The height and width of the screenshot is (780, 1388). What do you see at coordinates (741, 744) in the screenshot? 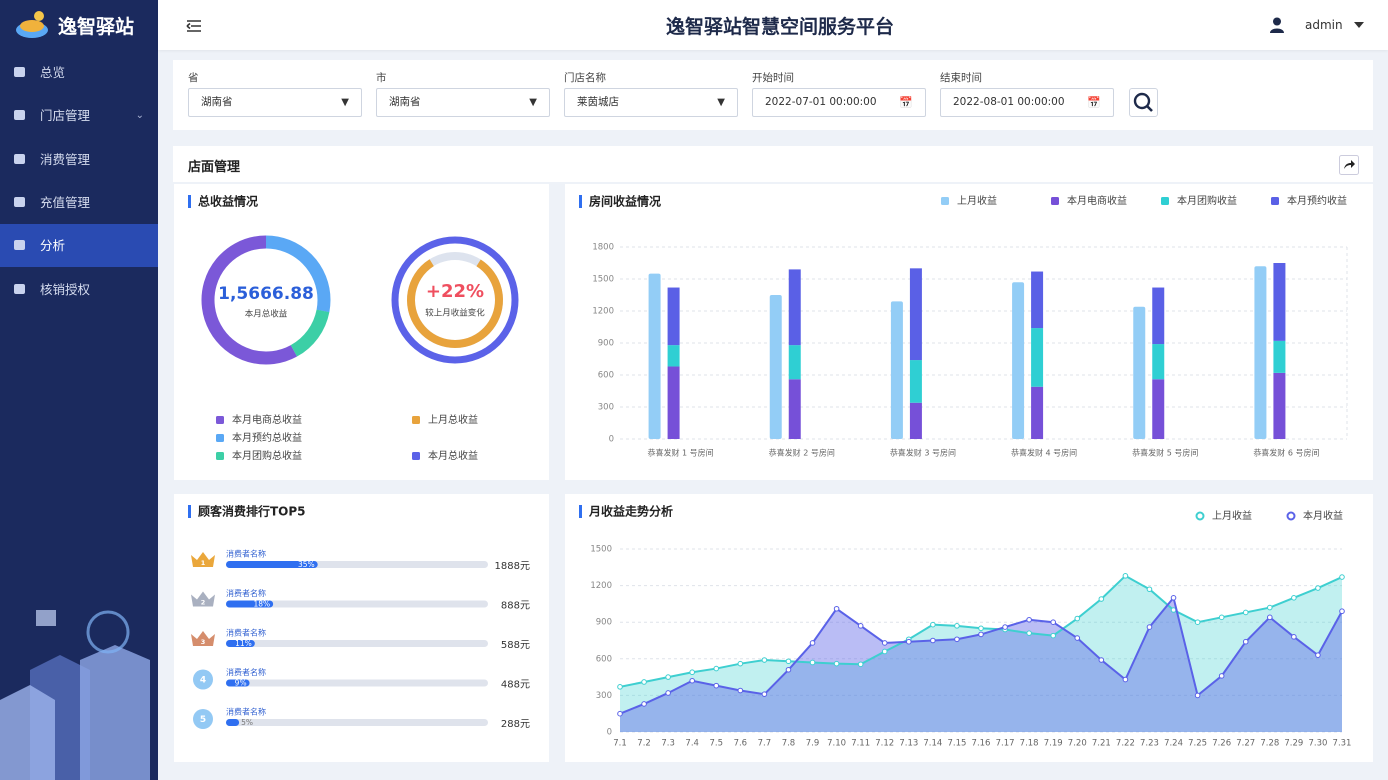
I see `x-tick-label: 7.6` at bounding box center [741, 744].